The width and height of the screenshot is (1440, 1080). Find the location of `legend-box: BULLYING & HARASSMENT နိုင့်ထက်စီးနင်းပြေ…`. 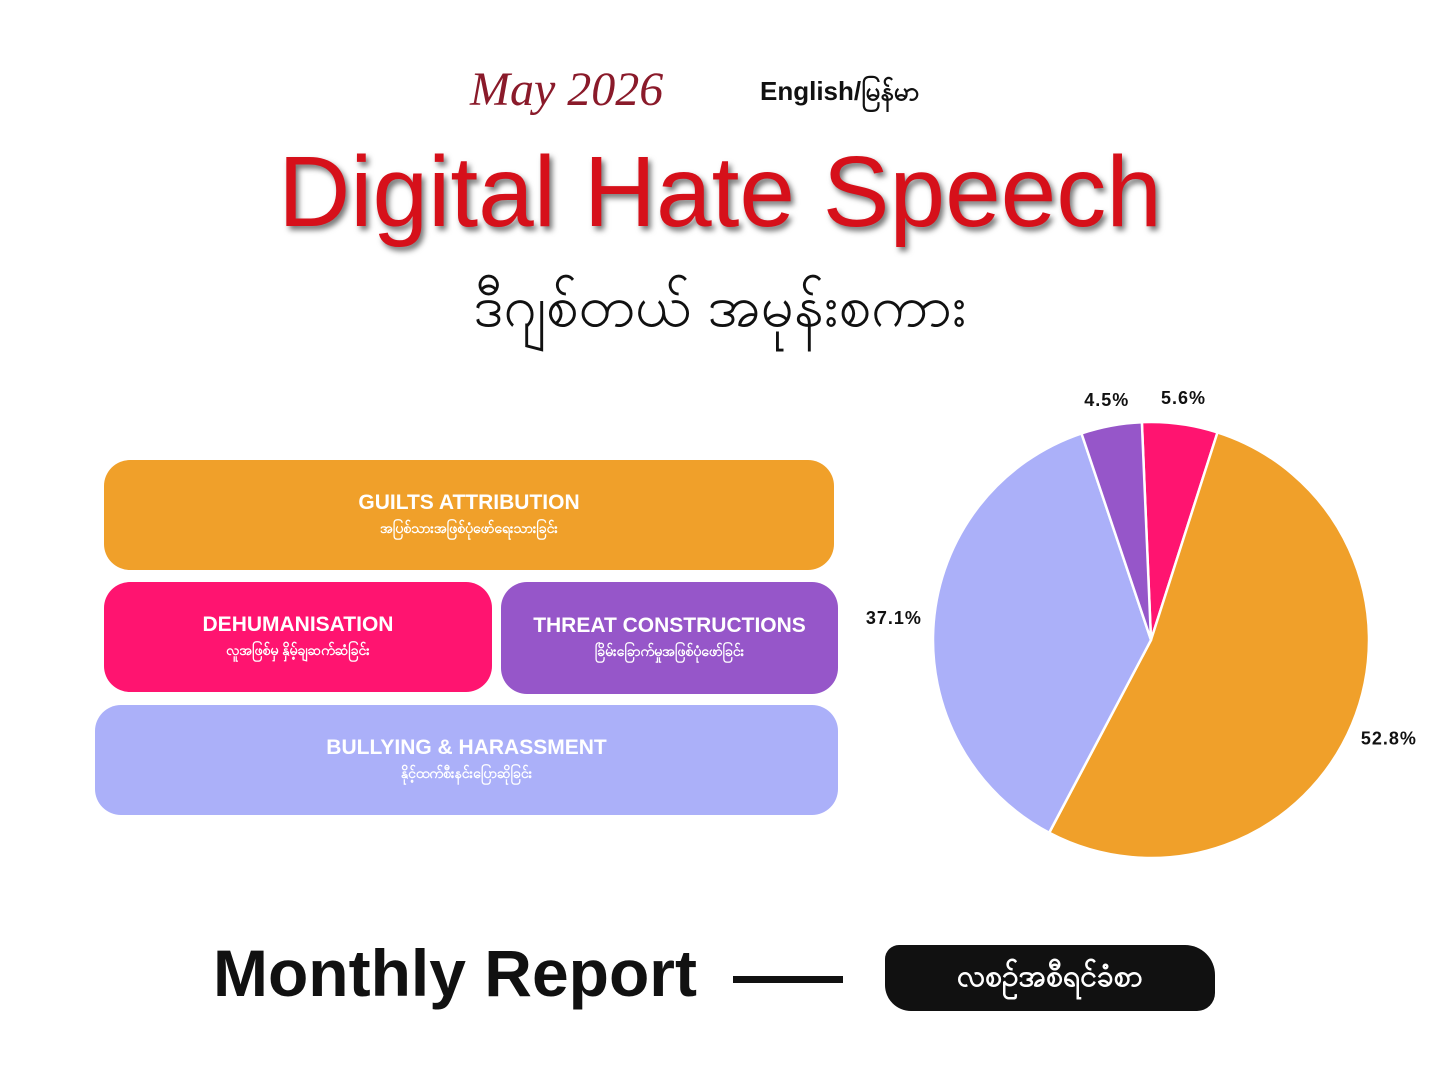

legend-box: BULLYING & HARASSMENT နိုင့်ထက်စီးနင်းပြေ… is located at coordinates (466, 760).